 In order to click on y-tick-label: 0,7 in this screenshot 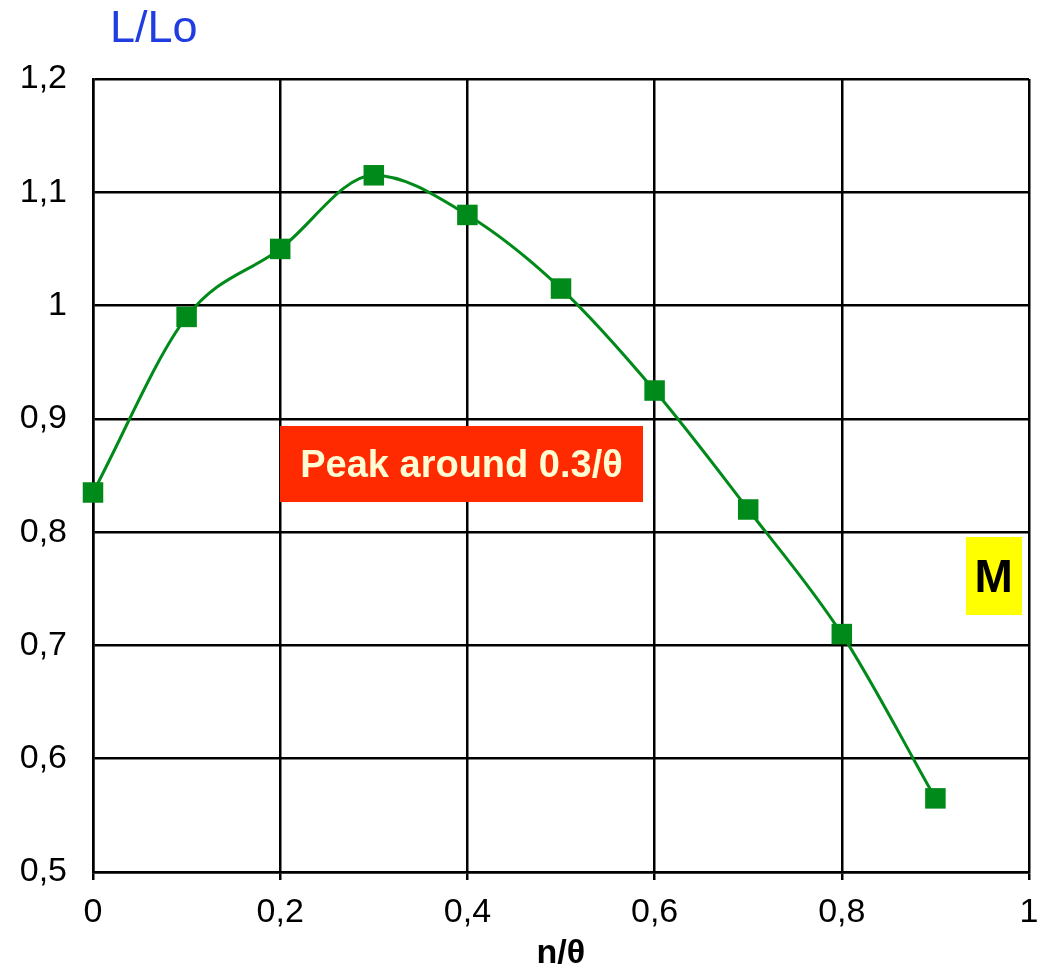, I will do `click(43, 642)`.